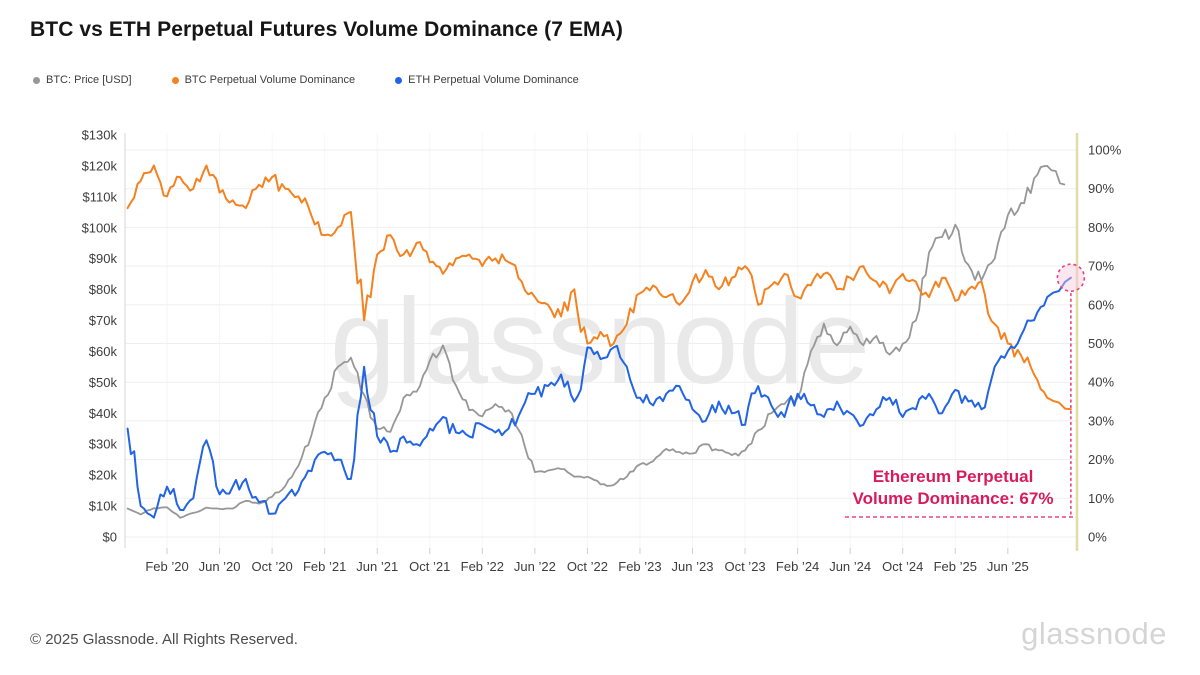  I want to click on x-axis-tick-label: Feb ’20, so click(166, 566).